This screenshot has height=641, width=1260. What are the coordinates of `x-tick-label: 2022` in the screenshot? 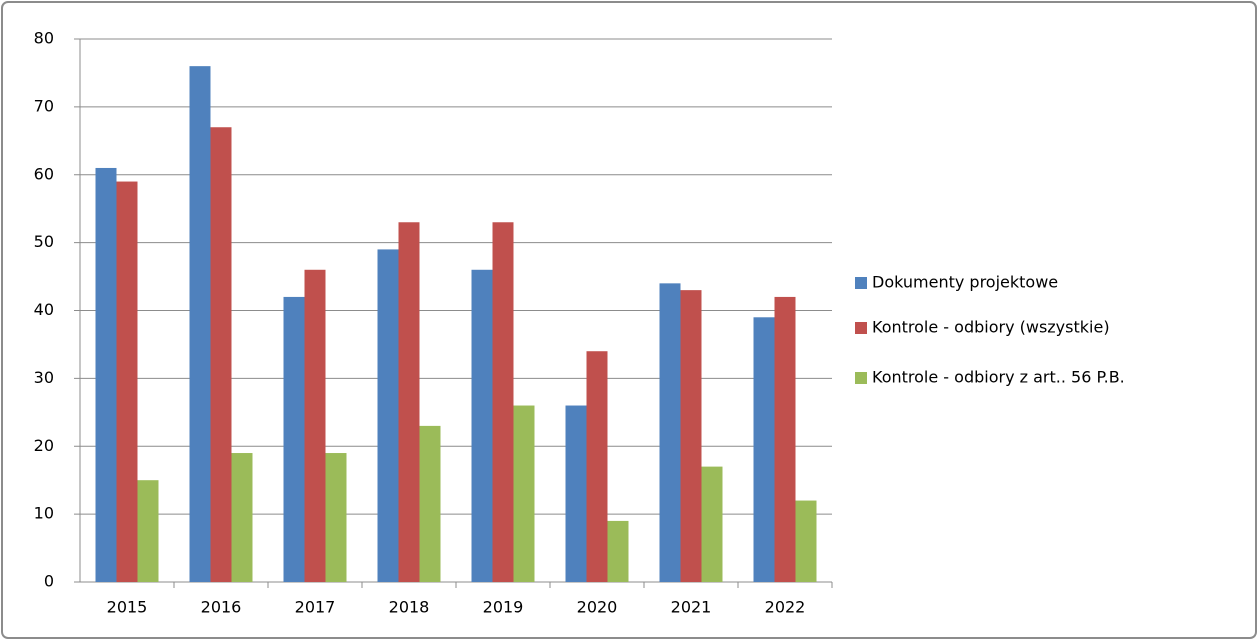 It's located at (785, 607).